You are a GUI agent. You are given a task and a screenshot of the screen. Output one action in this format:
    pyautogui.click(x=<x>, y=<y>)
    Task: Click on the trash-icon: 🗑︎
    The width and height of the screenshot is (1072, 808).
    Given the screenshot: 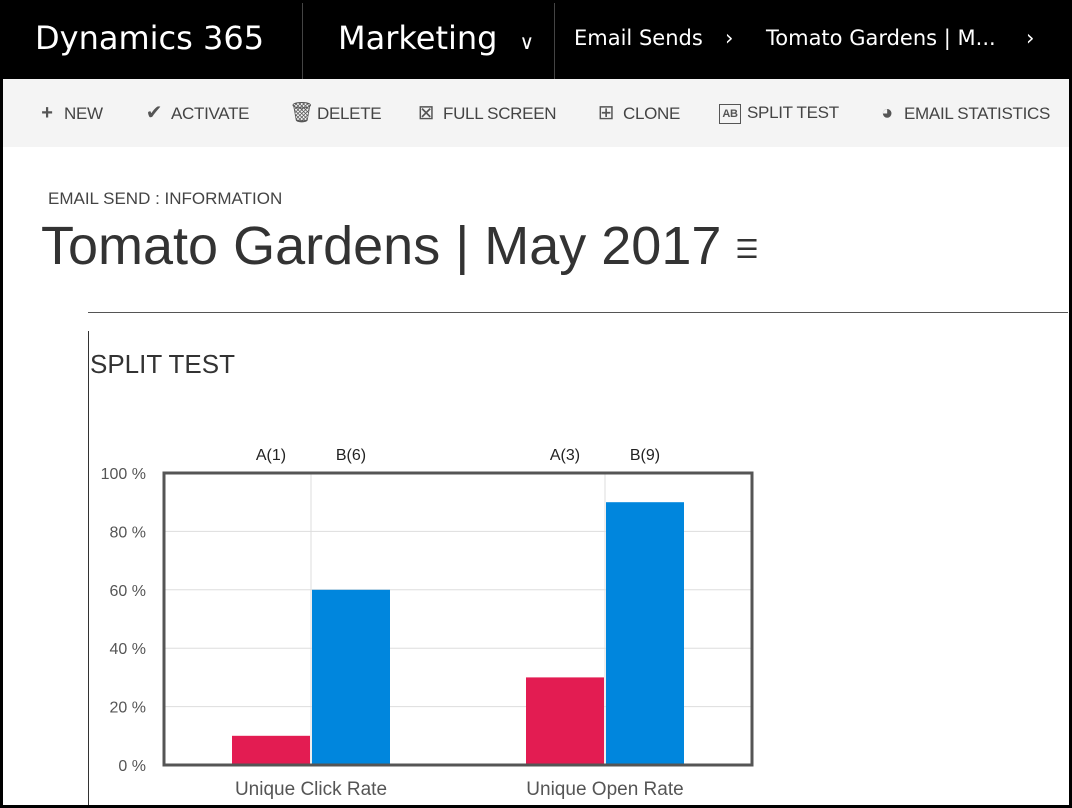 What is the action you would take?
    pyautogui.click(x=302, y=113)
    